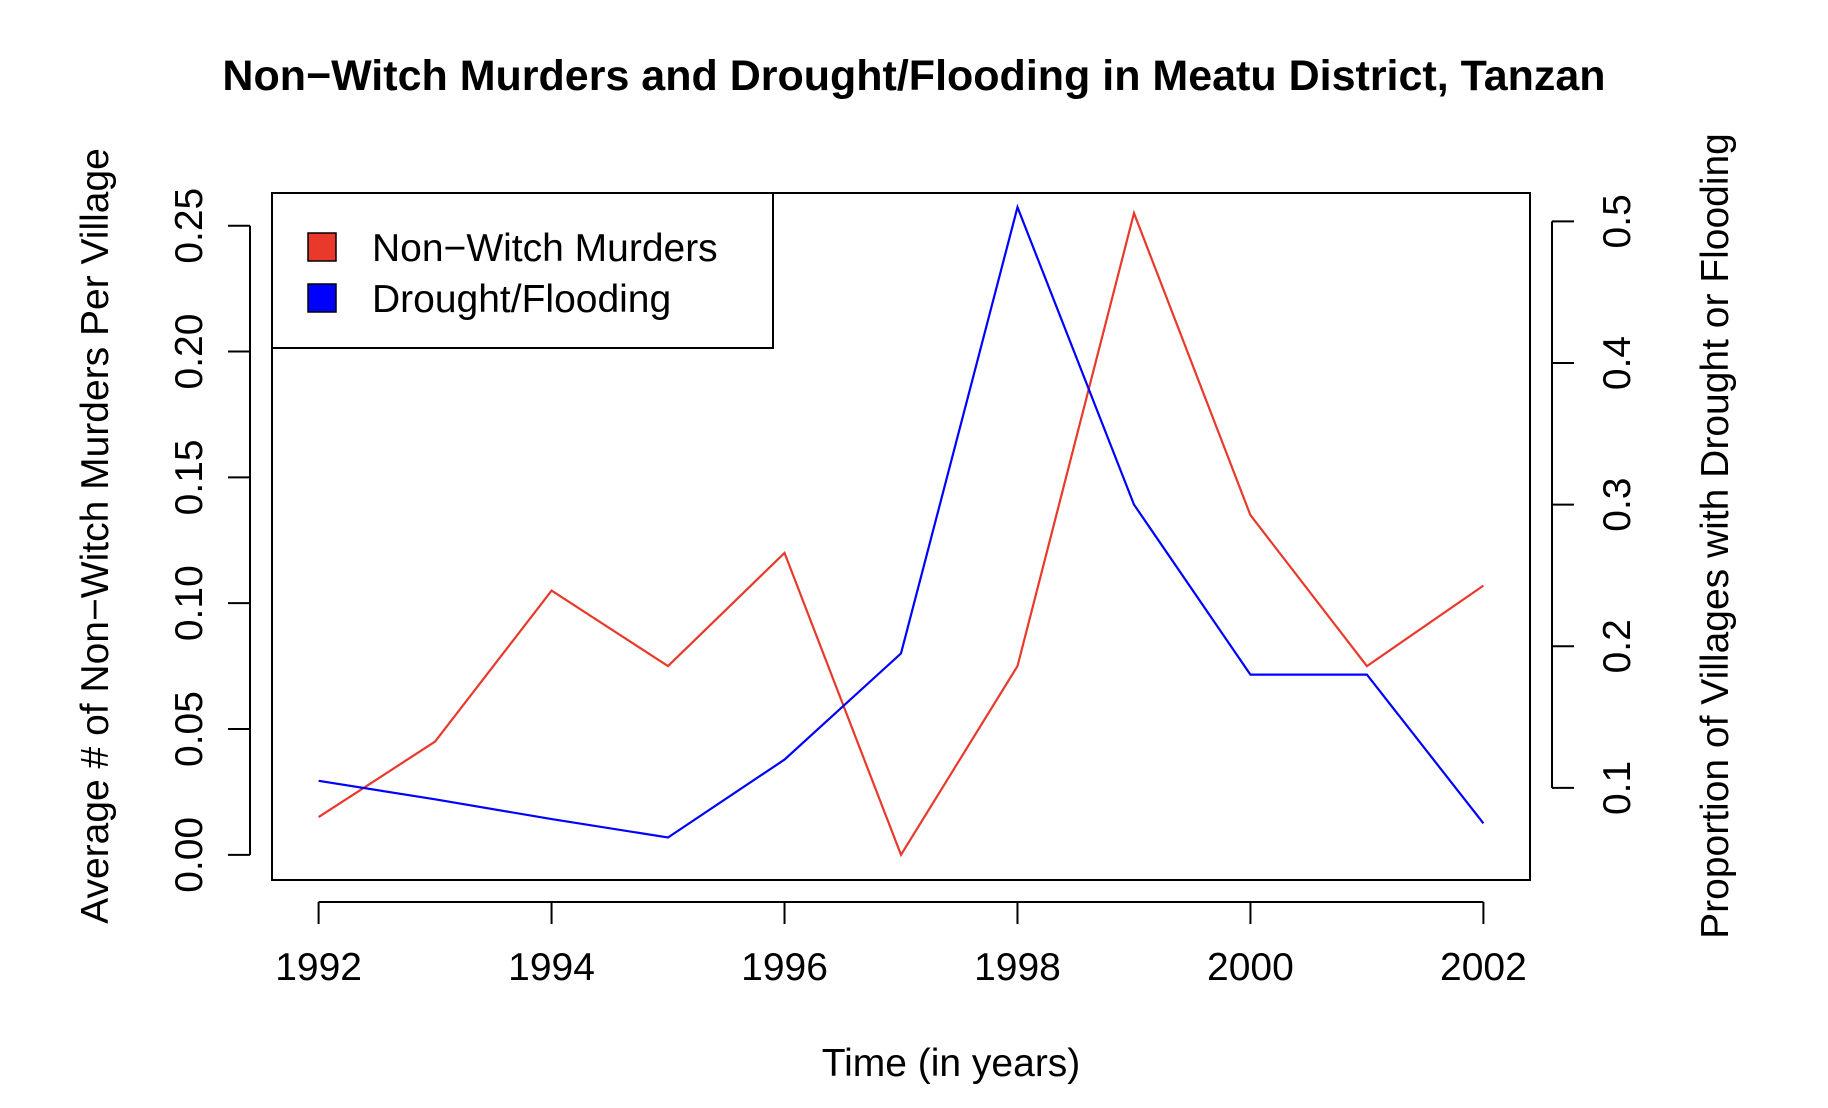 The image size is (1828, 1108). Describe the element at coordinates (1617, 646) in the screenshot. I see `right-tick-label: 0.2` at that location.